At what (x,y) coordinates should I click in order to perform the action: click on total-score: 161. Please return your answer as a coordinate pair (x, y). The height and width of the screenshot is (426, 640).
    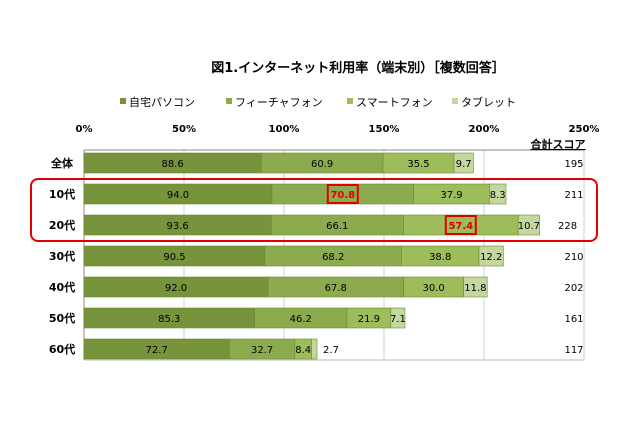
    Looking at the image, I should click on (573, 319).